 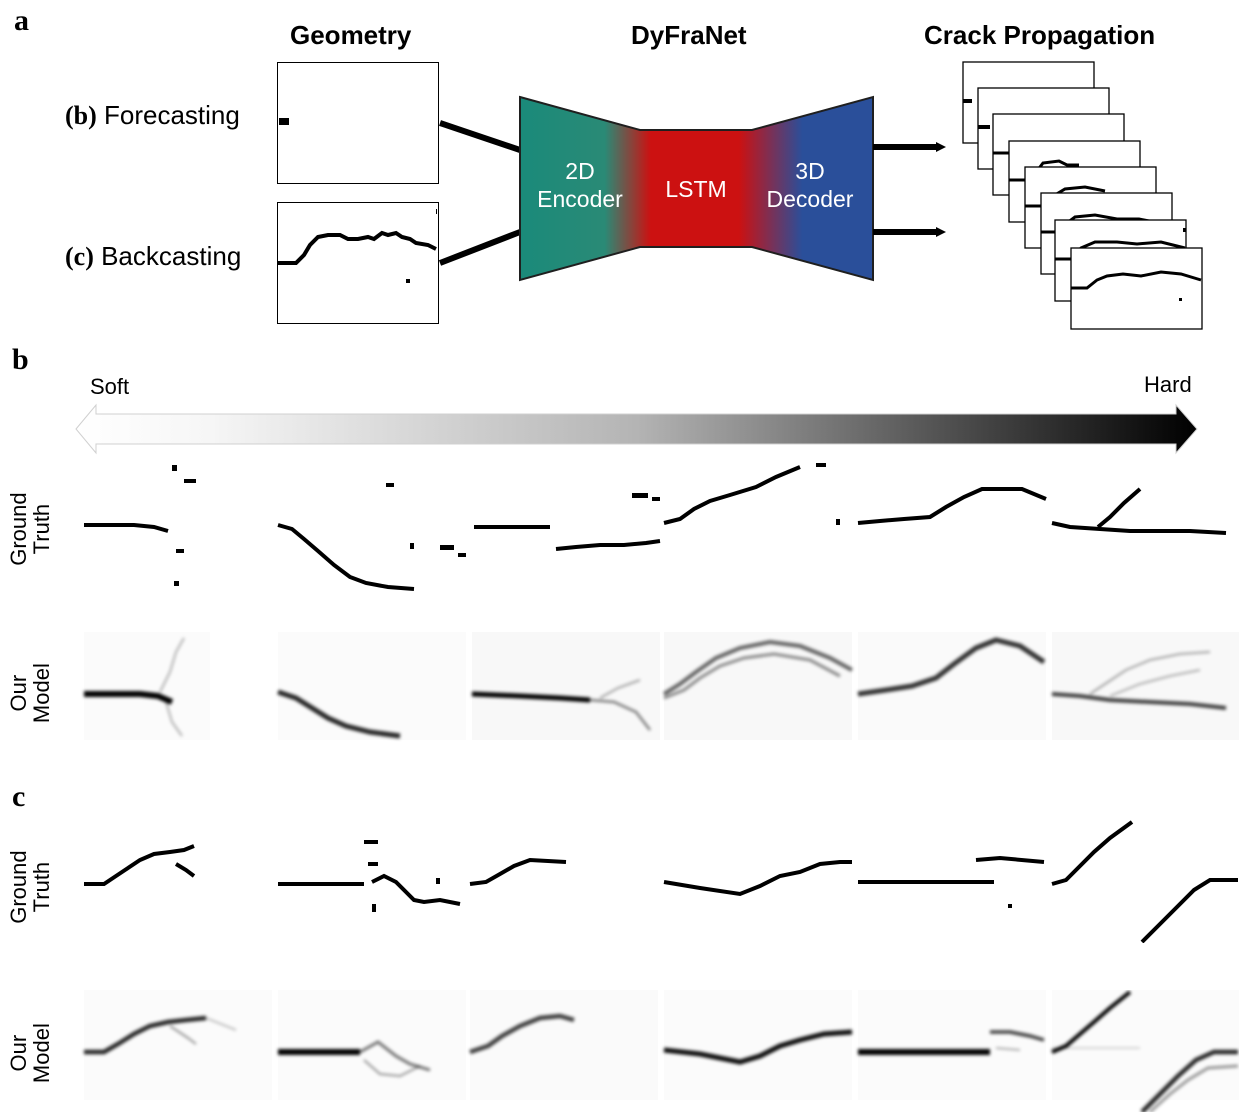 What do you see at coordinates (480, 136) in the screenshot?
I see `forecasting-connector` at bounding box center [480, 136].